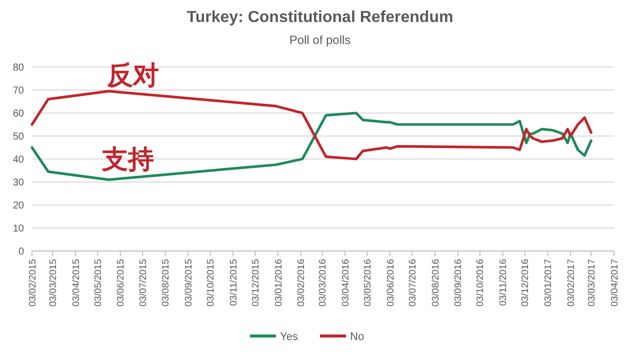 This screenshot has height=356, width=640. I want to click on x-tick-label: 03/07/2016, so click(412, 283).